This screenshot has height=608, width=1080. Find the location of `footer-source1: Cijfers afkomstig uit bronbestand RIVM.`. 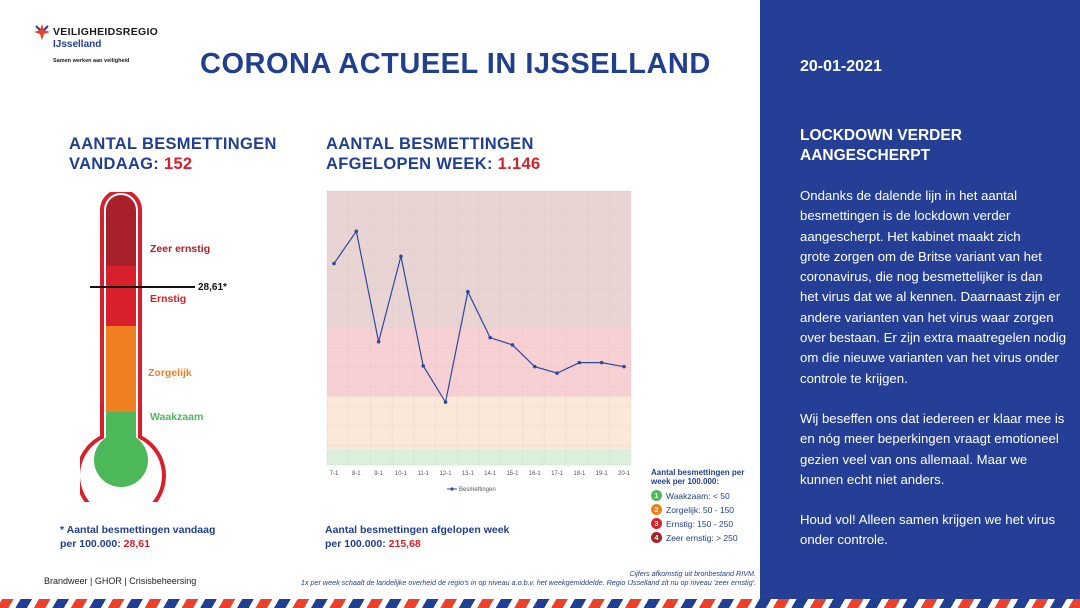

footer-source1: Cijfers afkomstig uit bronbestand RIVM. is located at coordinates (692, 573).